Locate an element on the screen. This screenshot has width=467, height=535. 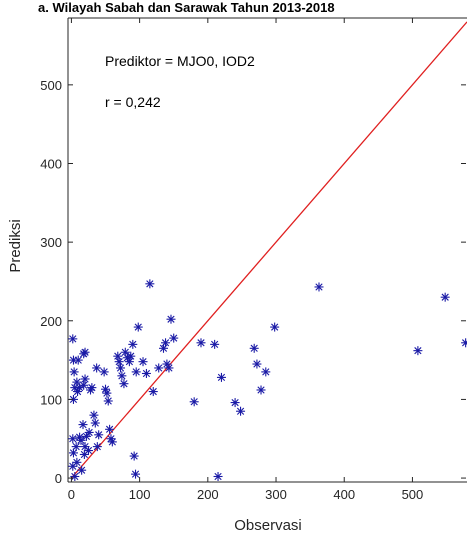
y-tick-label: 500 is located at coordinates (51, 85).